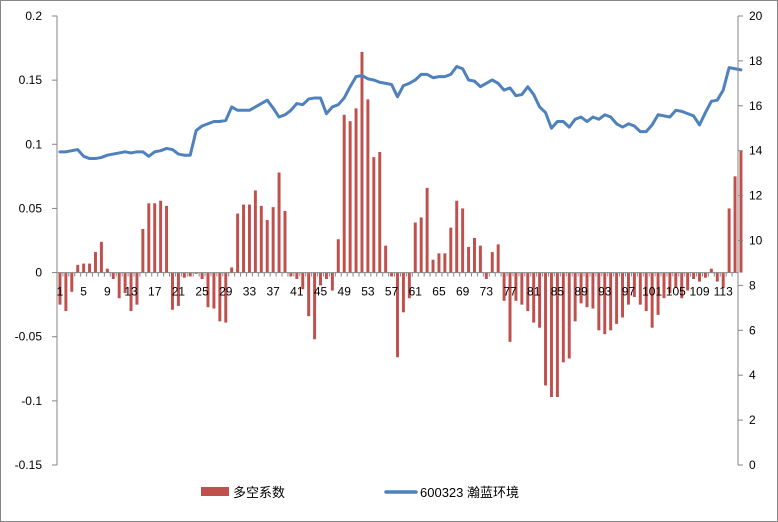 Image resolution: width=778 pixels, height=522 pixels. I want to click on x-tick-label: 77, so click(510, 292).